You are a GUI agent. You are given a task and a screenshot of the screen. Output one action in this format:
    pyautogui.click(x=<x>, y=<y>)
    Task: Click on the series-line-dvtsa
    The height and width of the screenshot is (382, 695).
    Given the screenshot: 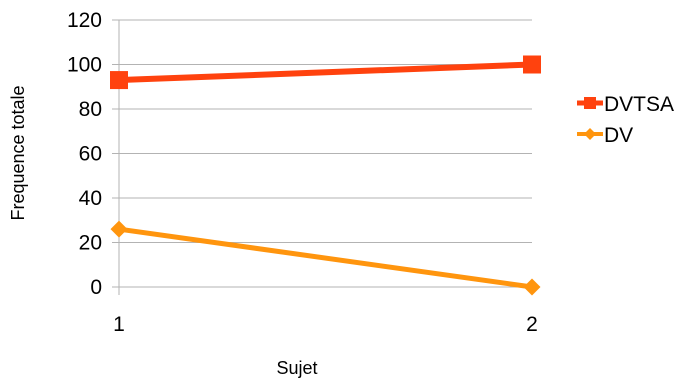 What is the action you would take?
    pyautogui.click(x=325, y=72)
    